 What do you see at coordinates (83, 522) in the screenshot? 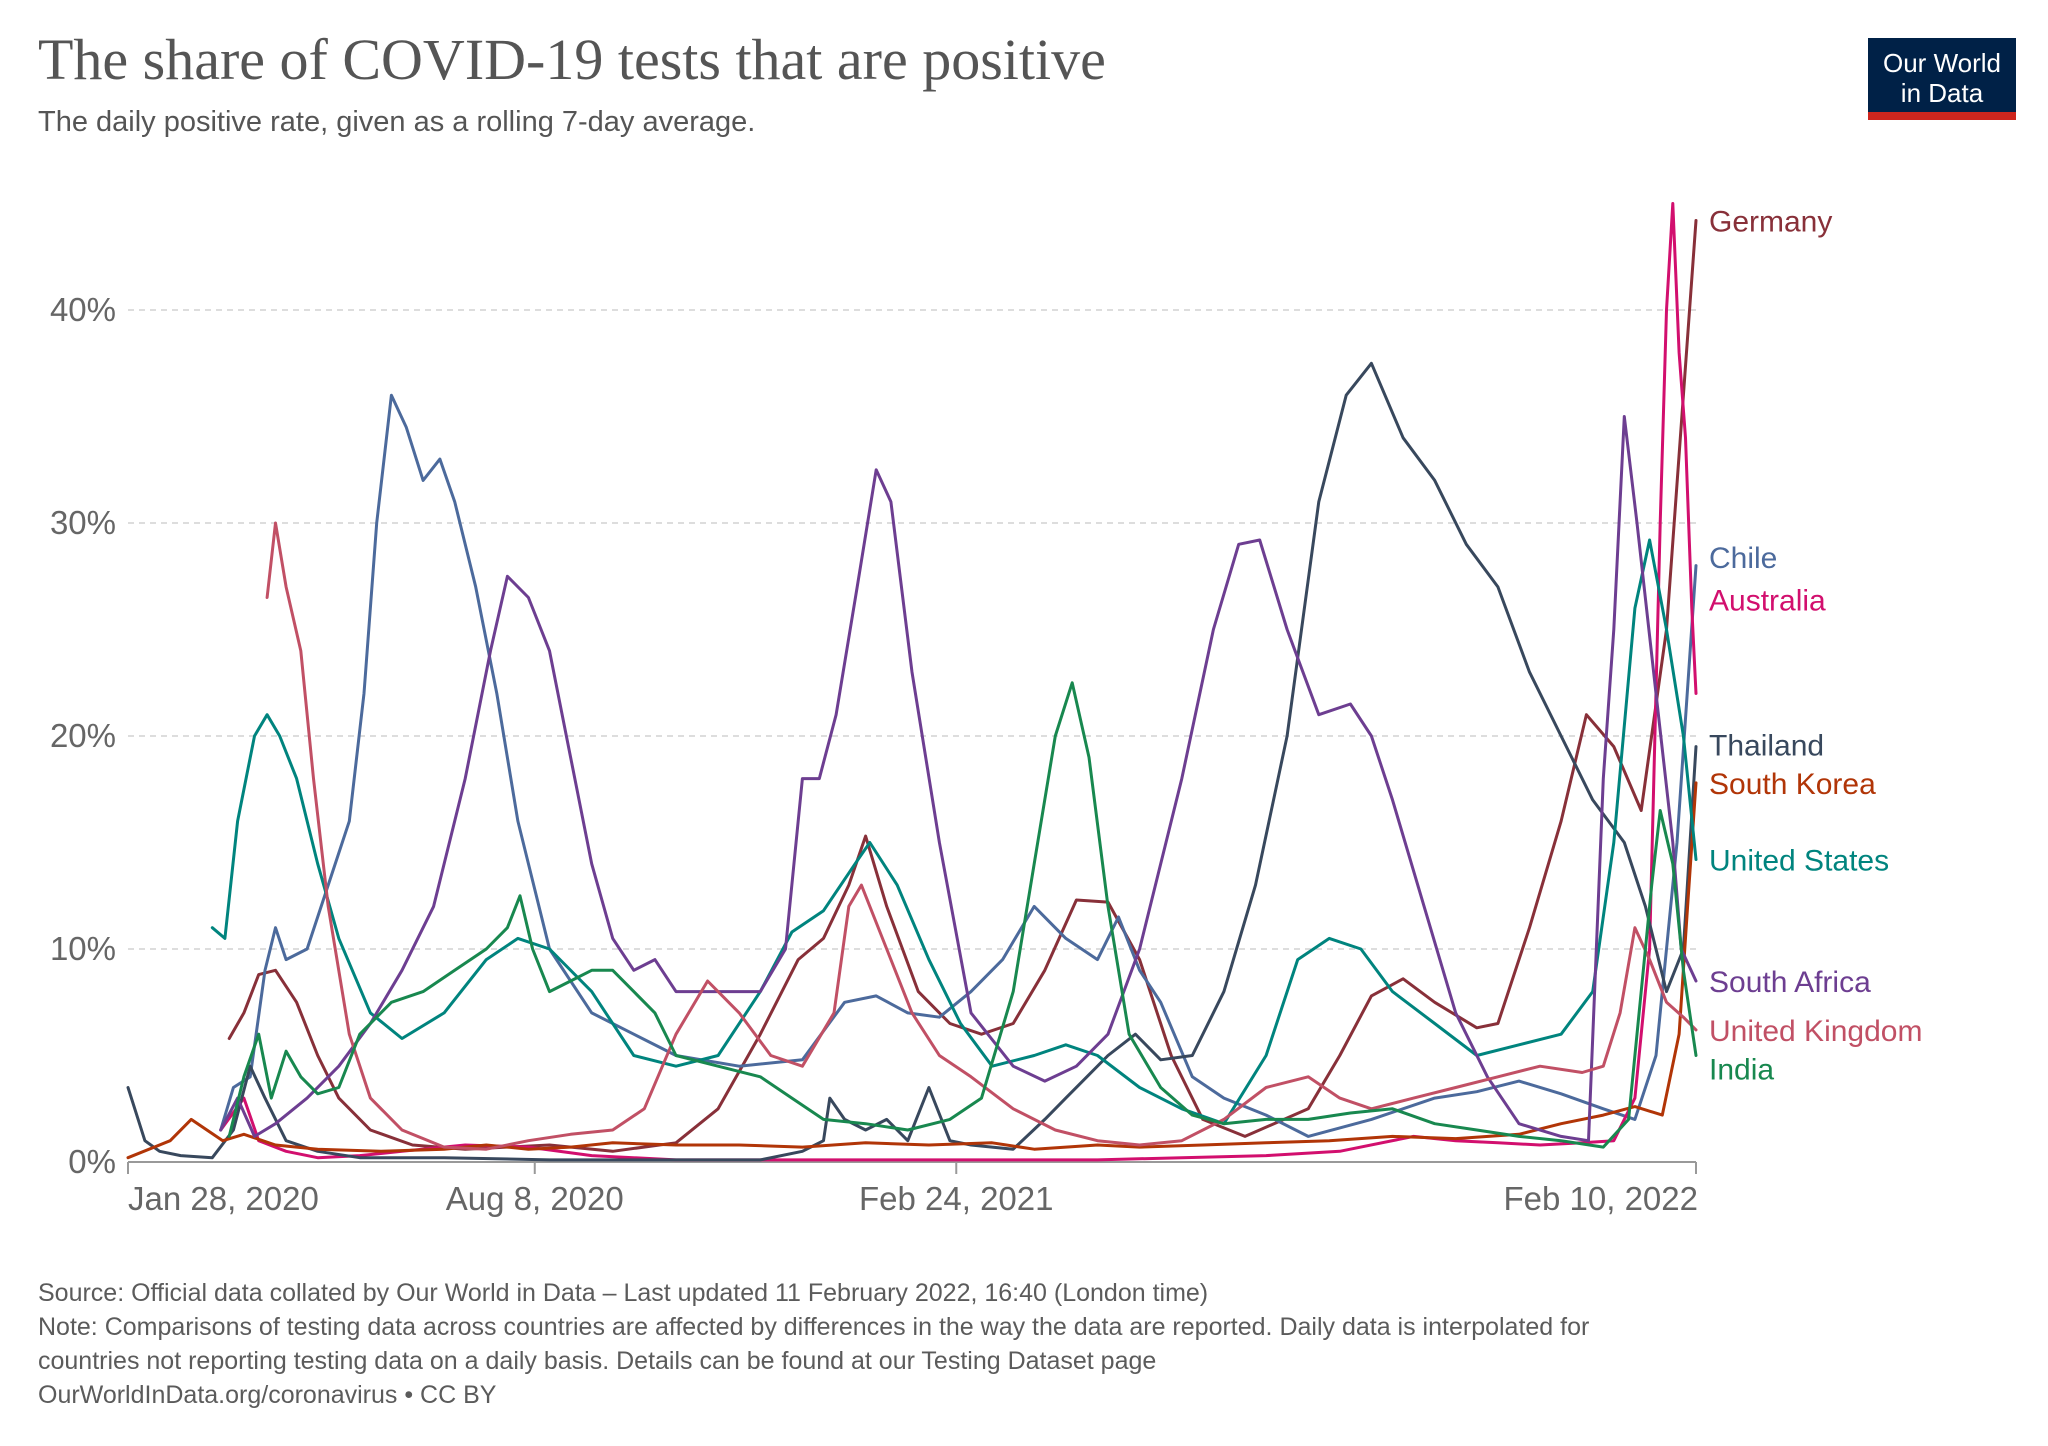
I see `y-tick-label: 30%` at bounding box center [83, 522].